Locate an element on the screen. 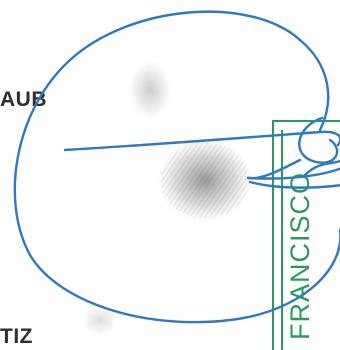  stamp-frame is located at coordinates (306, 235).